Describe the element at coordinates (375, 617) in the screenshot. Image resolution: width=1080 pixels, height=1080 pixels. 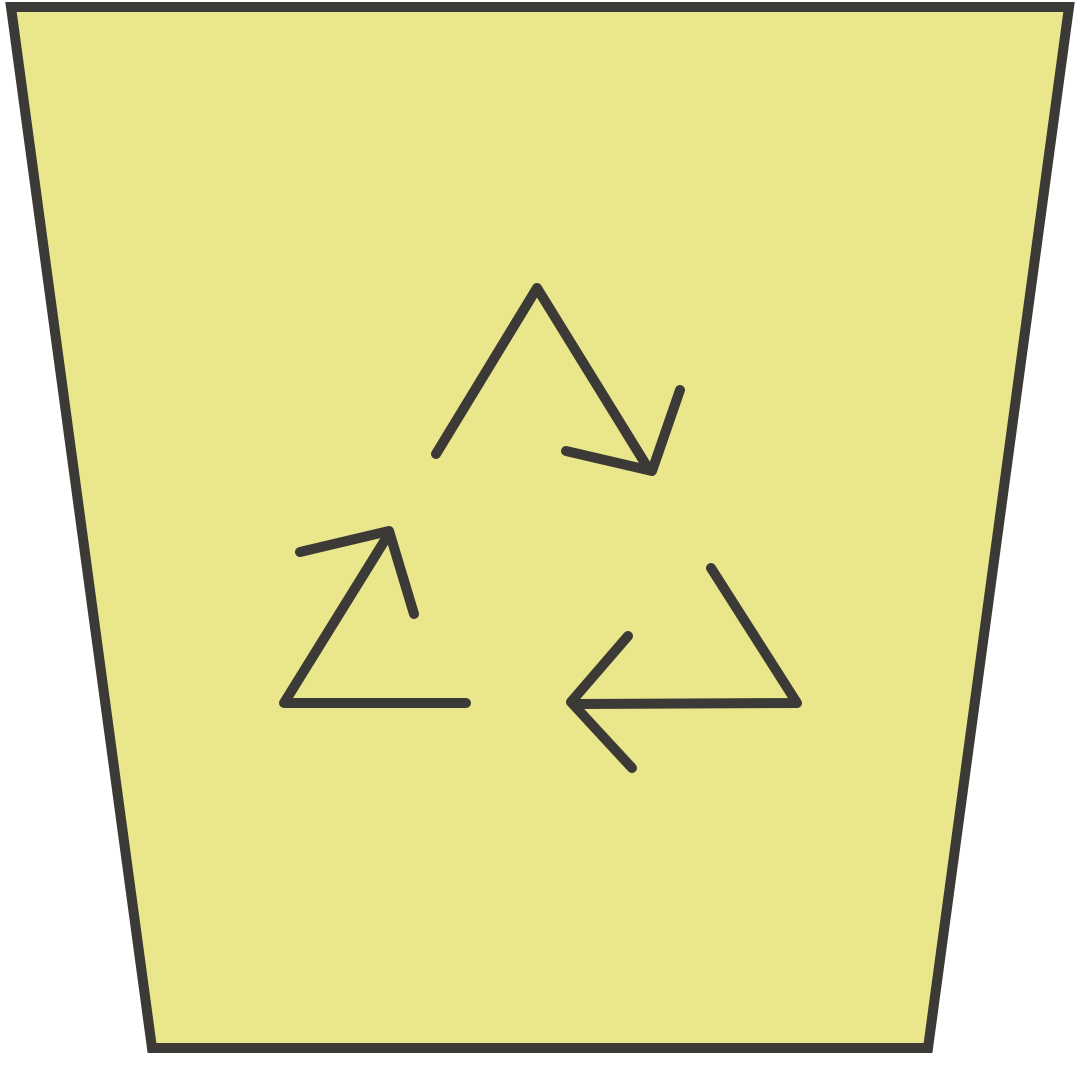
I see `recycle-arrow-left` at that location.